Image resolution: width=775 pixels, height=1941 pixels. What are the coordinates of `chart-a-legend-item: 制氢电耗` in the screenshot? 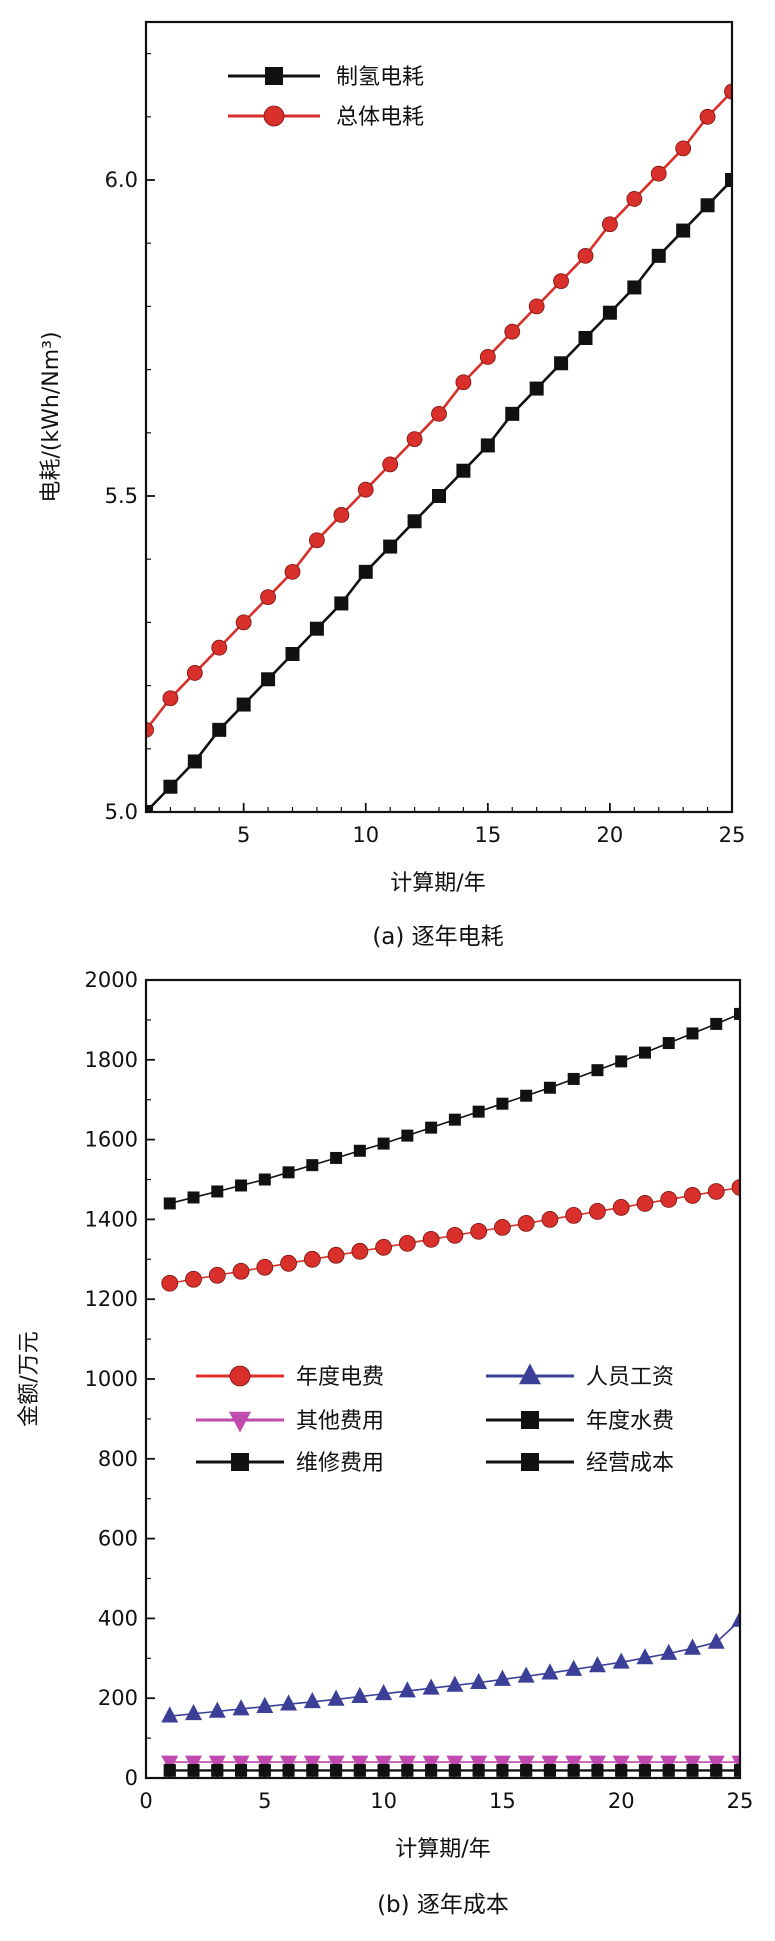 It's located at (326, 77).